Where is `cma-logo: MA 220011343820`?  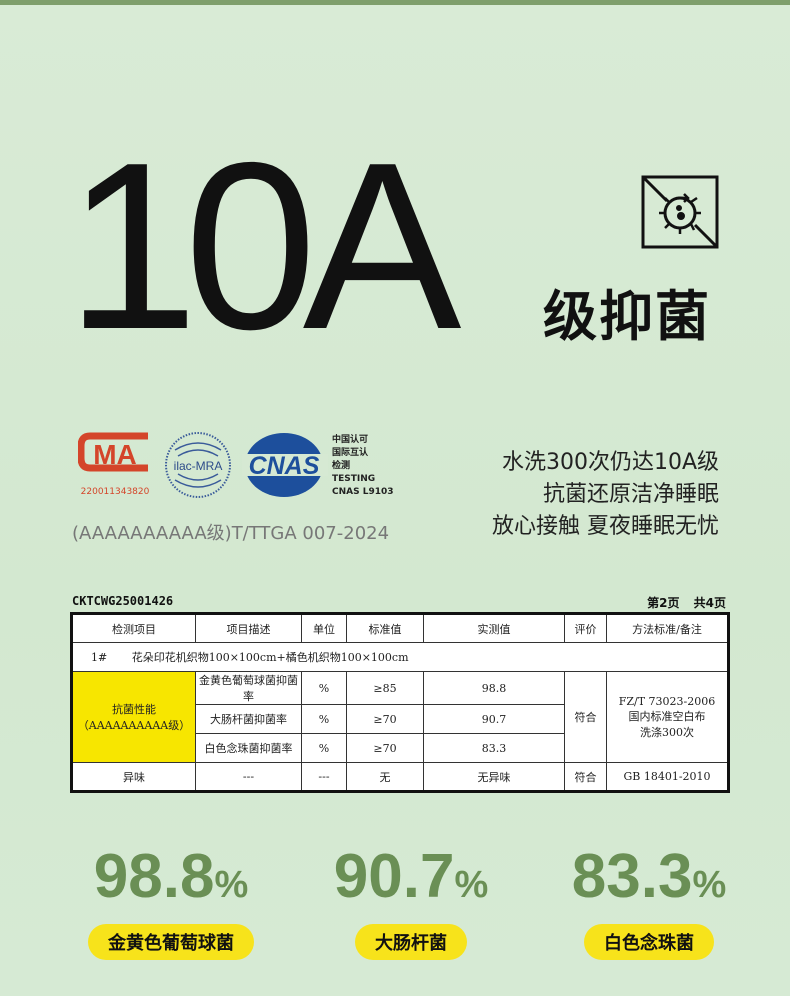 cma-logo: MA 220011343820 is located at coordinates (113, 464).